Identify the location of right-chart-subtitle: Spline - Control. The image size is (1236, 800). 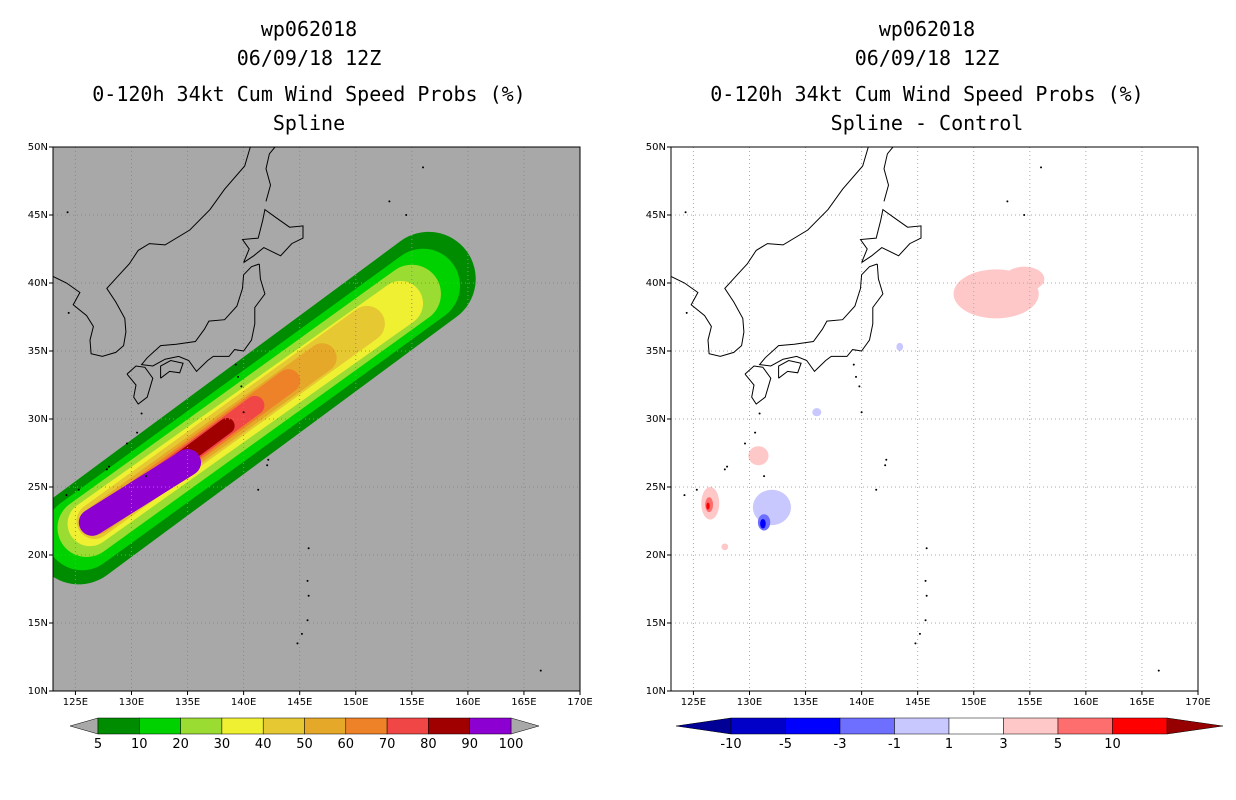
(927, 123).